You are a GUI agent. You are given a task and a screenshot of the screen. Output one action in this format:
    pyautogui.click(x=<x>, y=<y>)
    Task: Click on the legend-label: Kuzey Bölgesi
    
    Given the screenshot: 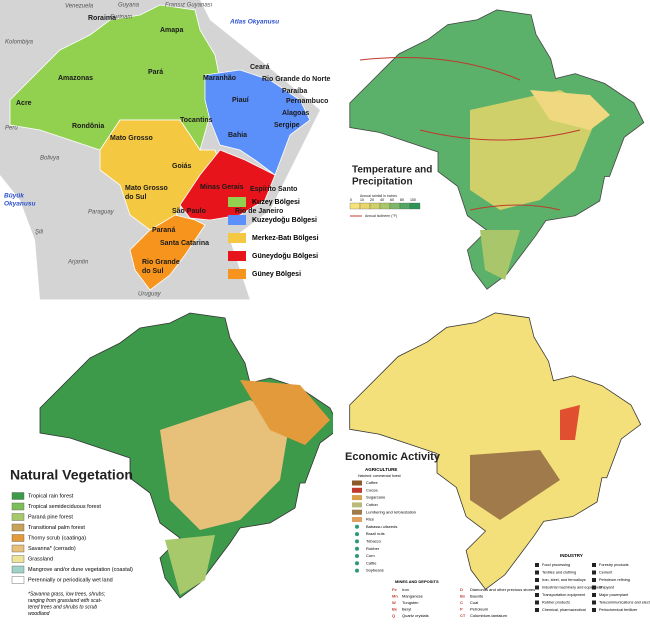 What is the action you would take?
    pyautogui.click(x=276, y=202)
    